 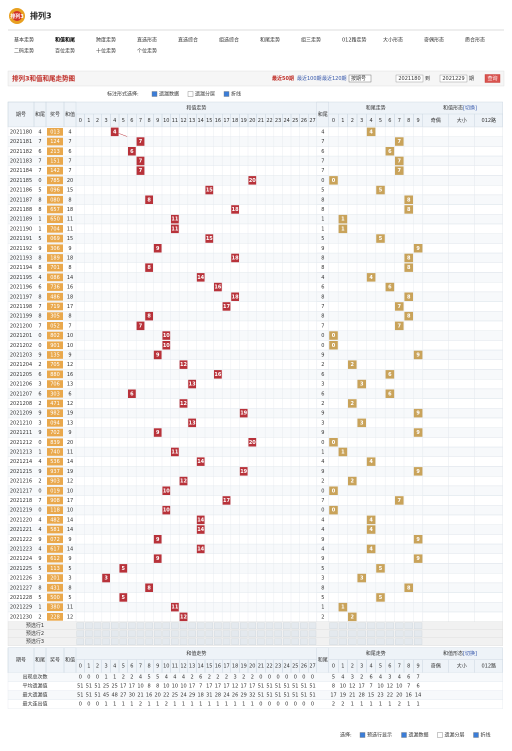 I want to click on nav-link: 百位走势, so click(x=65, y=51).